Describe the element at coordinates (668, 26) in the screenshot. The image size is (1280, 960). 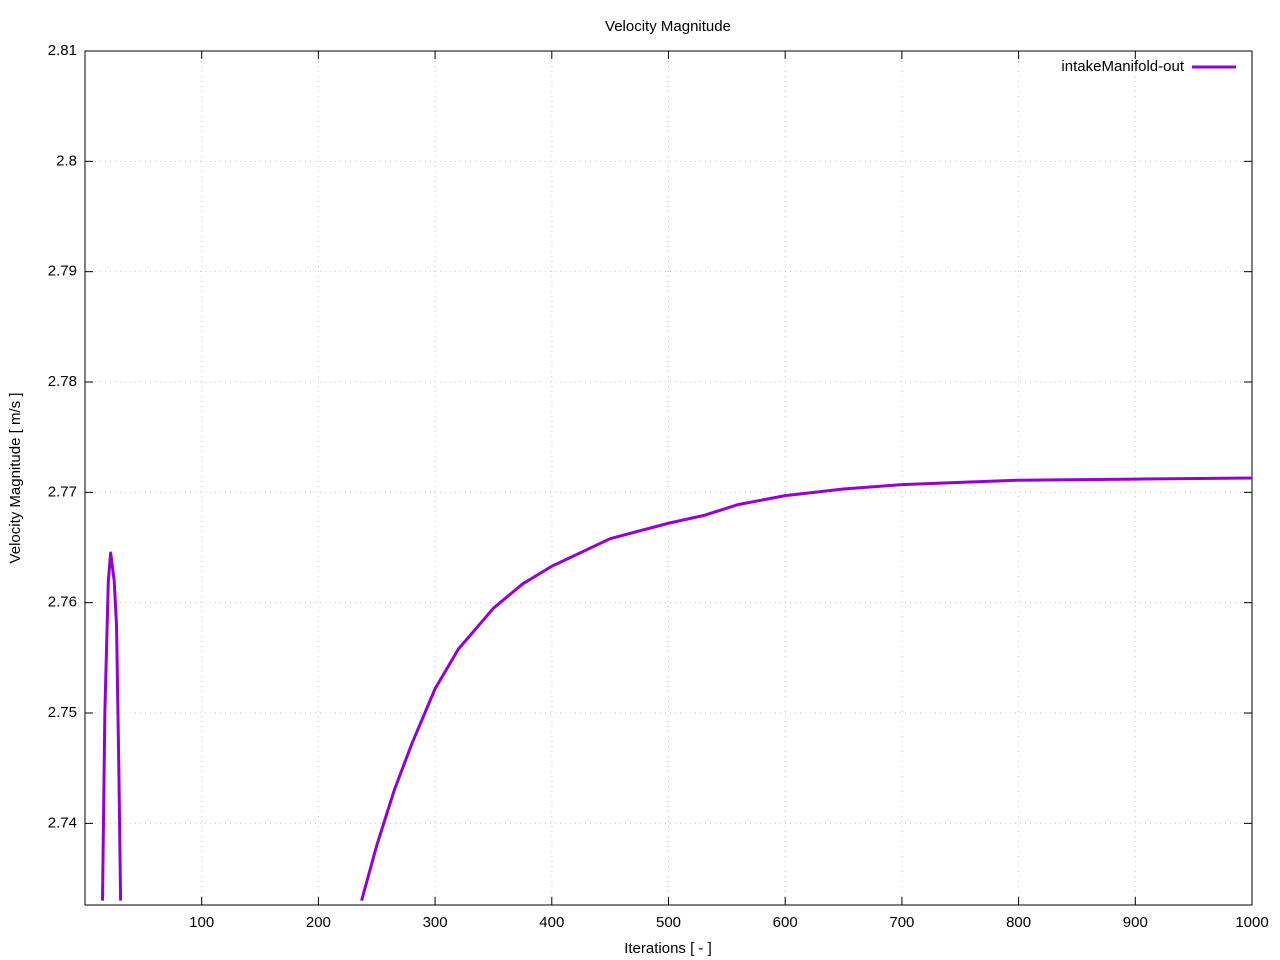
I see `chart-title: Velocity Magnitude` at that location.